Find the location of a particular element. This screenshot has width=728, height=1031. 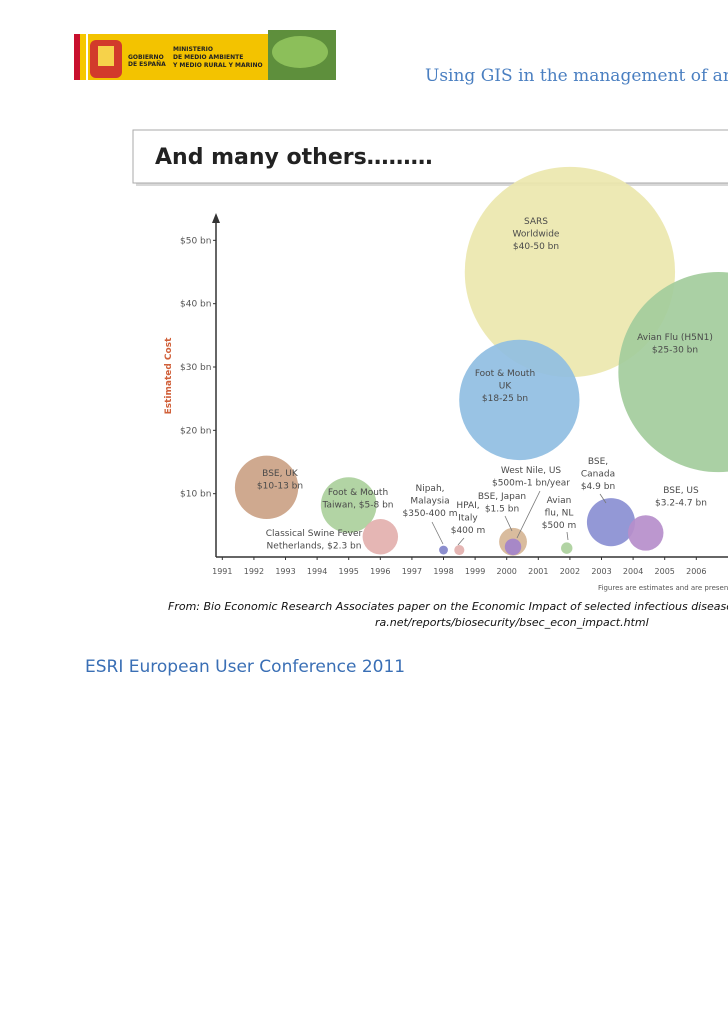

x-tick-label: 1997 is located at coordinates (412, 571).